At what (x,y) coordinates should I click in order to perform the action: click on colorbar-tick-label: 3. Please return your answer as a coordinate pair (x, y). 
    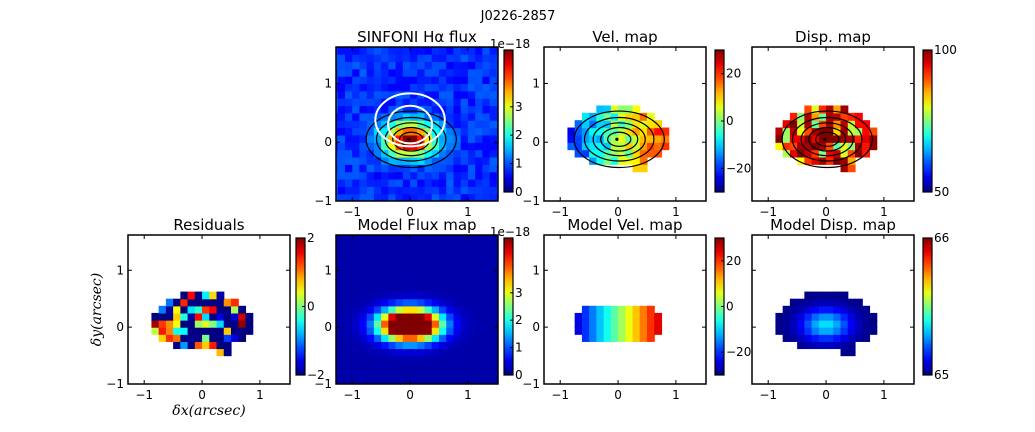
    Looking at the image, I should click on (519, 293).